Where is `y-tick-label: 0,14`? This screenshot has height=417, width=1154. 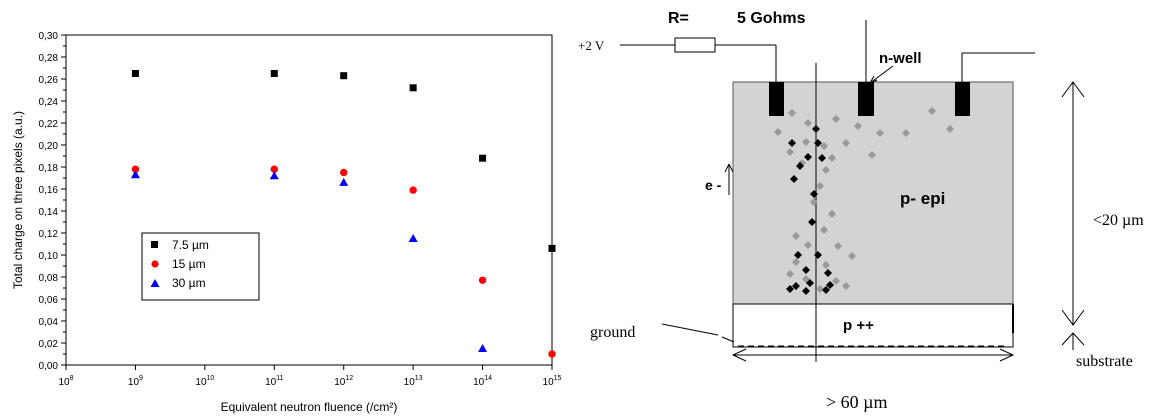
y-tick-label: 0,14 is located at coordinates (49, 212).